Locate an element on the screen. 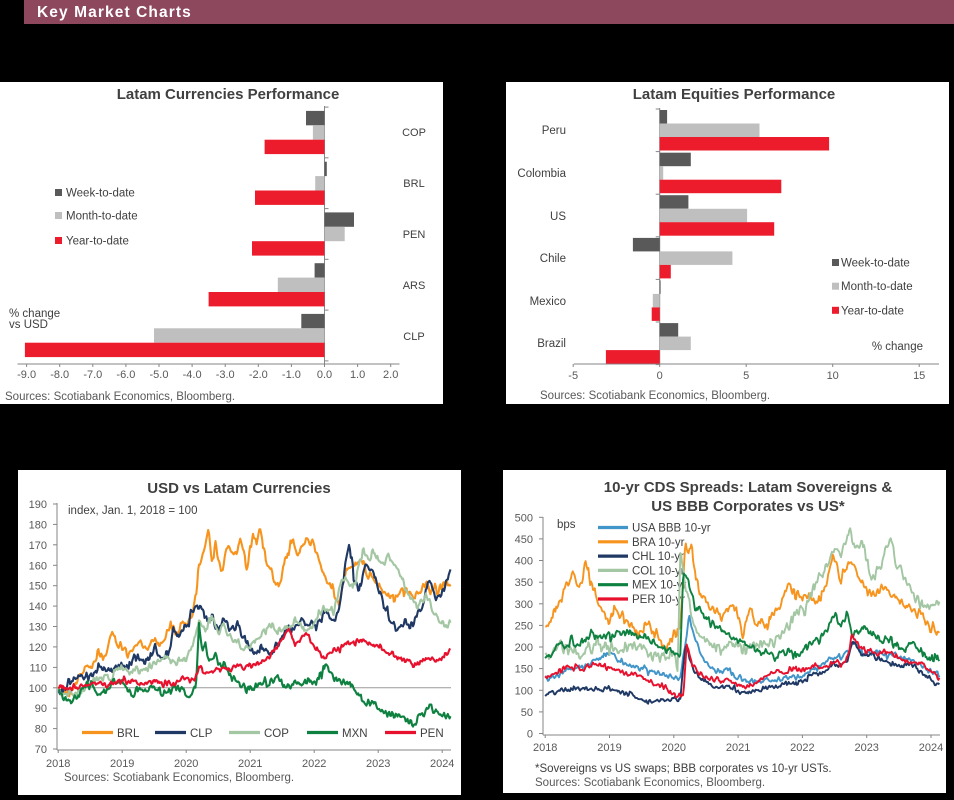 Image resolution: width=954 pixels, height=800 pixels. svg-text: 160 is located at coordinates (38, 566).